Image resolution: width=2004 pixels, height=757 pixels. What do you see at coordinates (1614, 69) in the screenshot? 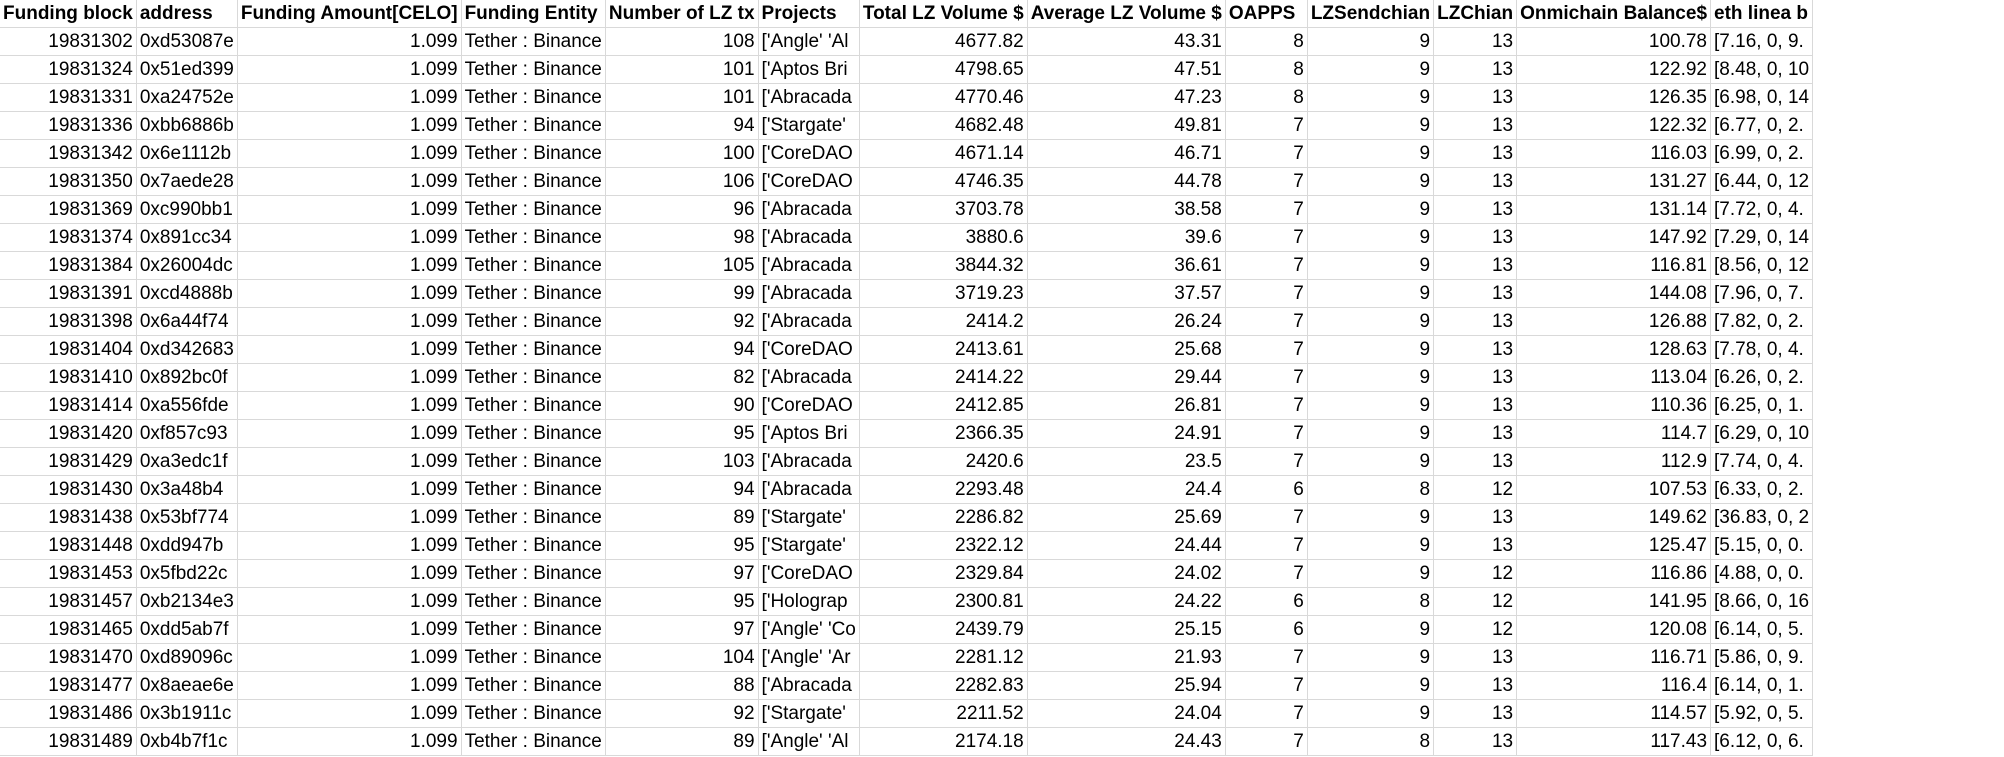
I see `table-cell: 122.92` at bounding box center [1614, 69].